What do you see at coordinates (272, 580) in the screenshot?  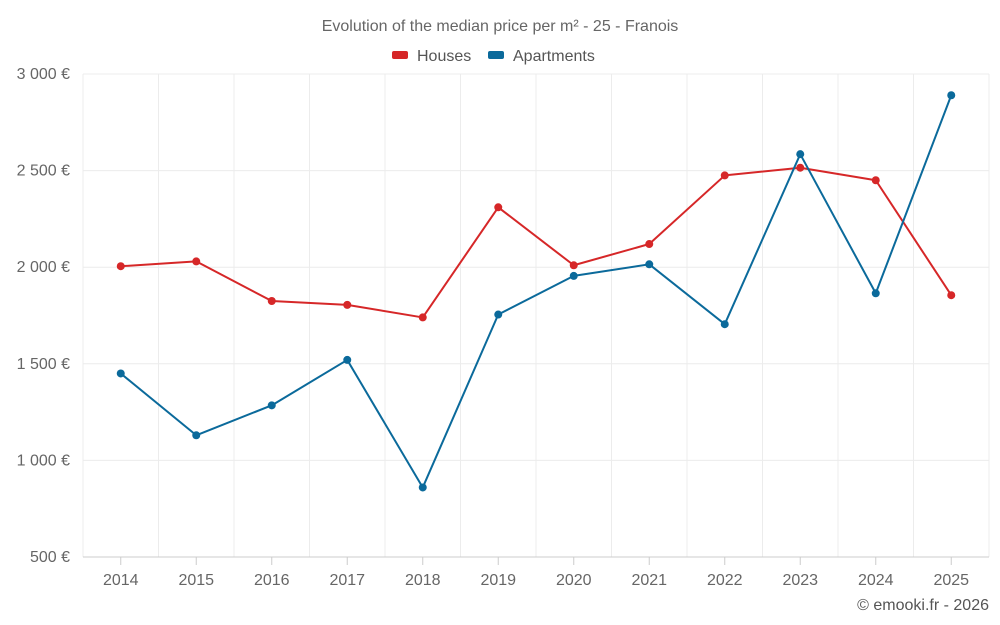 I see `x-tick-label: 2016` at bounding box center [272, 580].